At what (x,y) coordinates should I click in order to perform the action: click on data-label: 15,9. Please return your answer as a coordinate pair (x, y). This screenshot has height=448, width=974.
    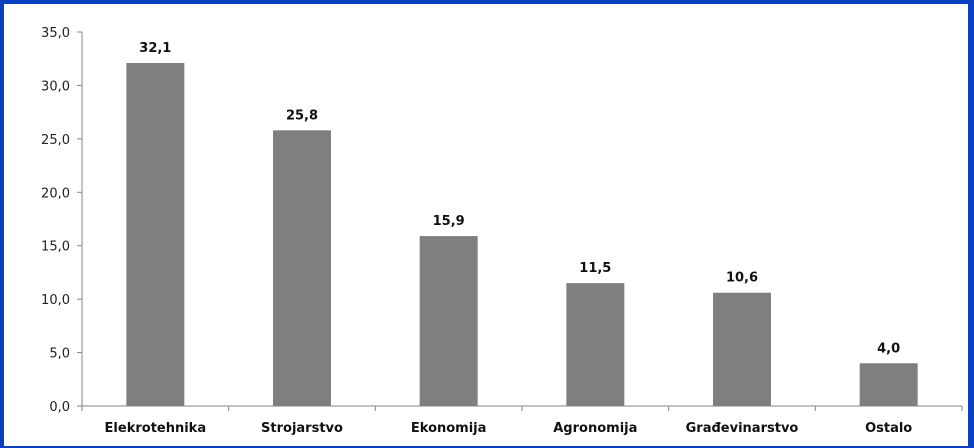
    Looking at the image, I should click on (449, 221).